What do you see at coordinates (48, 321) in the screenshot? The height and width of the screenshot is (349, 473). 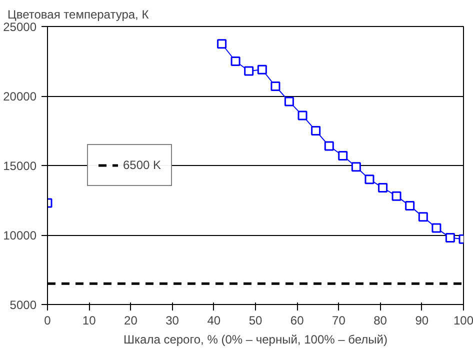 I see `x-tick-label: 0` at bounding box center [48, 321].